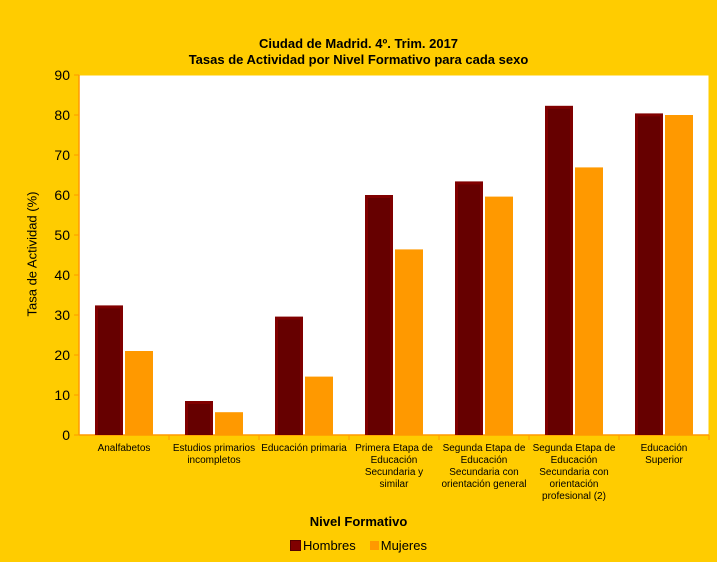 The image size is (717, 562). I want to click on y-axis-label: Tasa de Actividad (%), so click(32, 254).